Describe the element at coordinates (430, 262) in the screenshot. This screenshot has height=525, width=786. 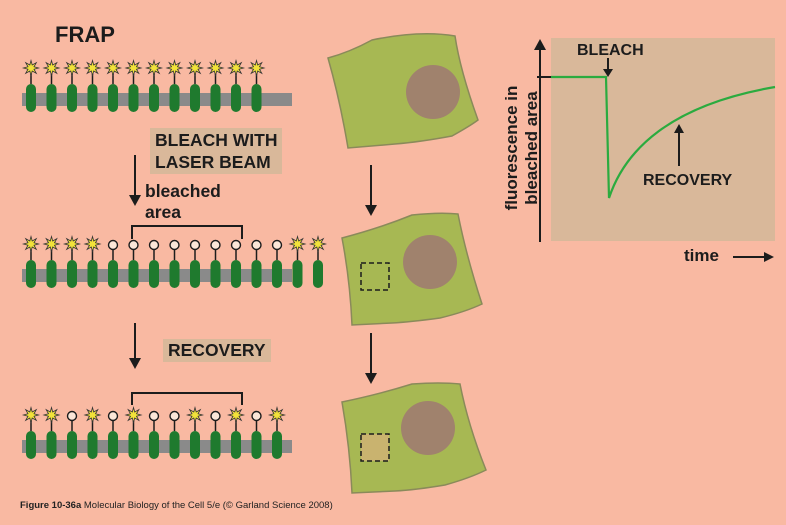
I see `nucleus` at that location.